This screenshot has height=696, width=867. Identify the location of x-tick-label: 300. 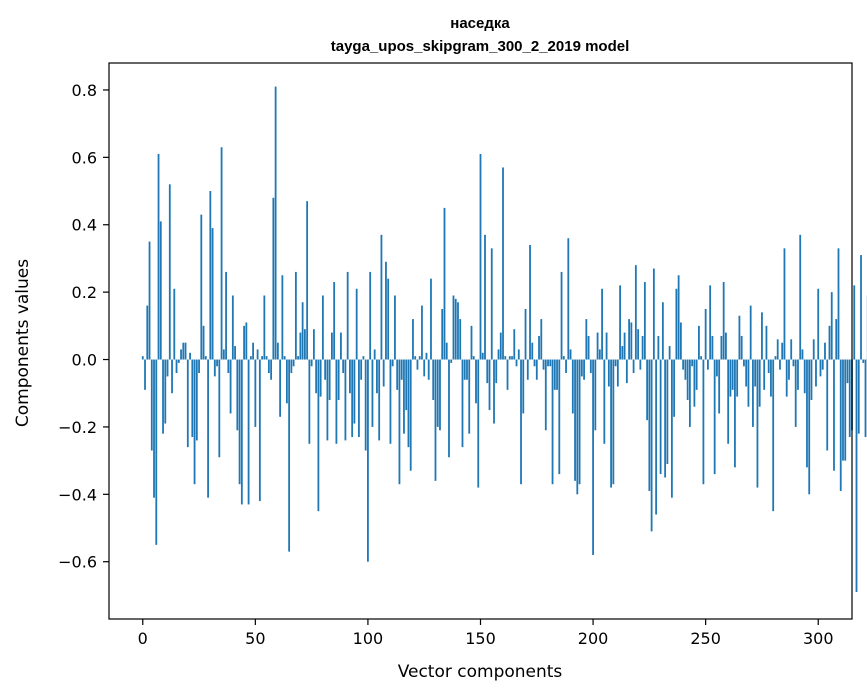
(818, 638).